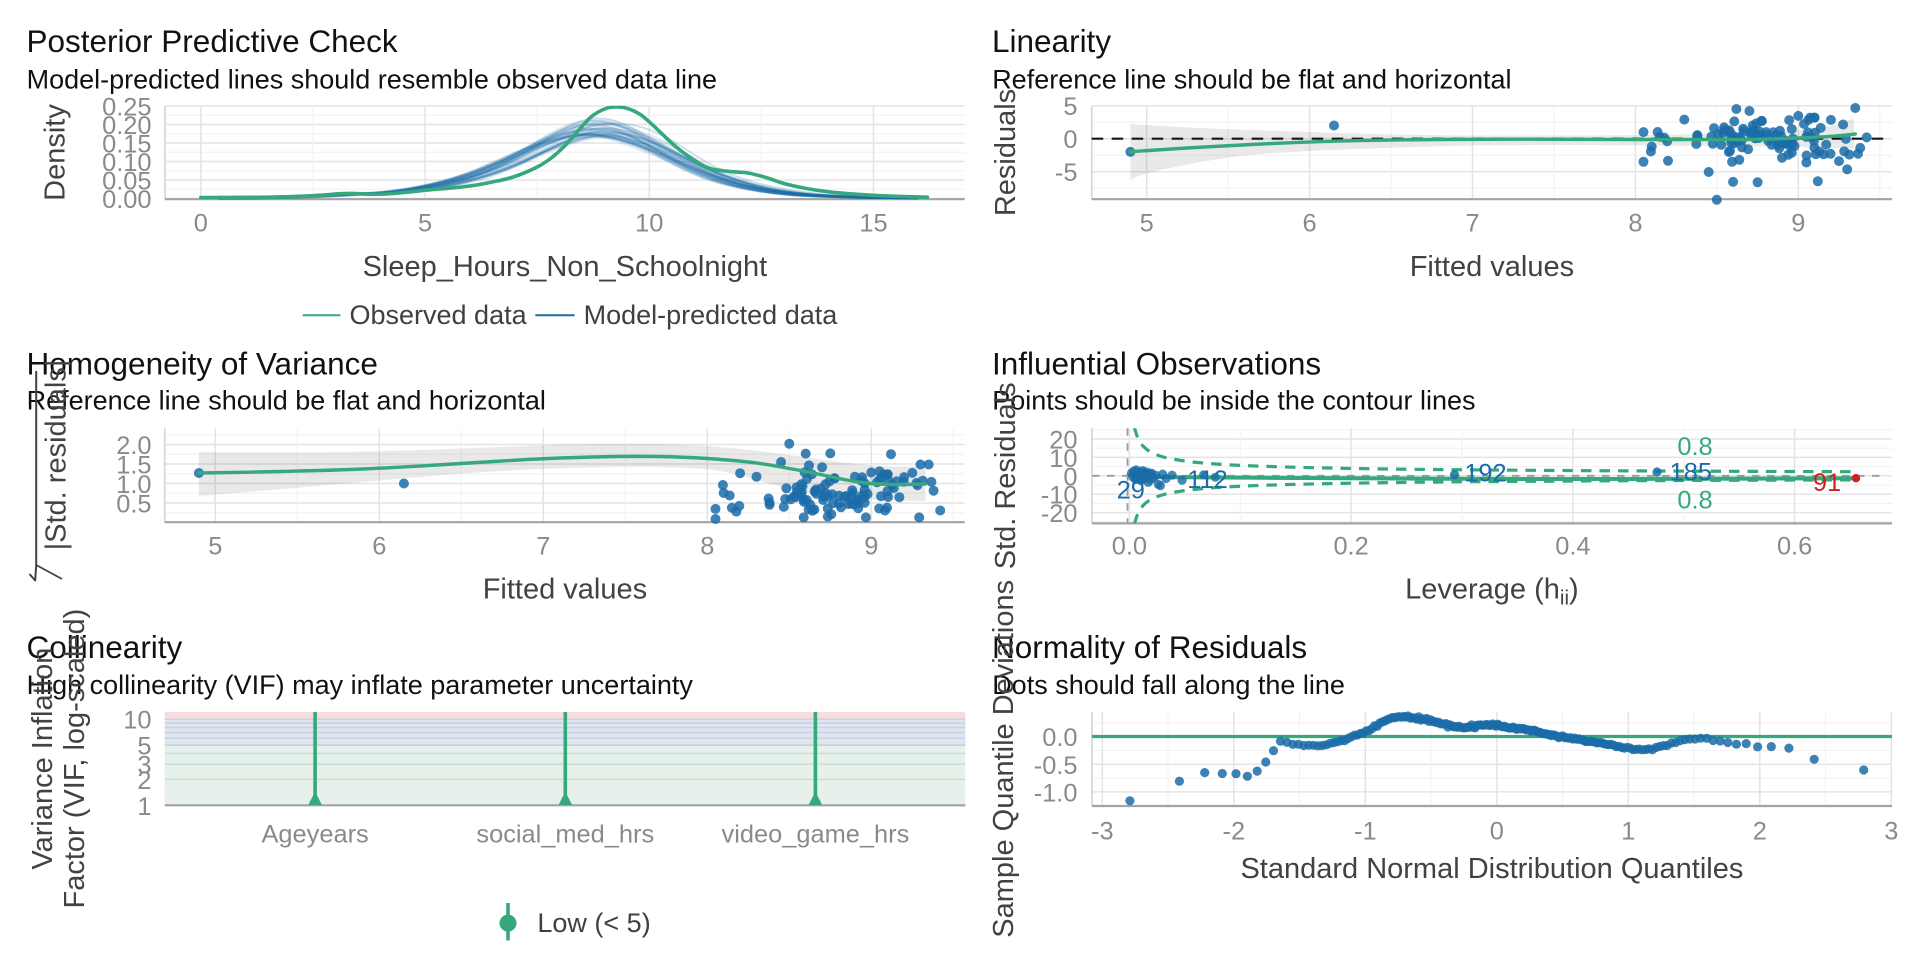  Describe the element at coordinates (1350, 547) in the screenshot. I see `svg-text: 0.2` at that location.